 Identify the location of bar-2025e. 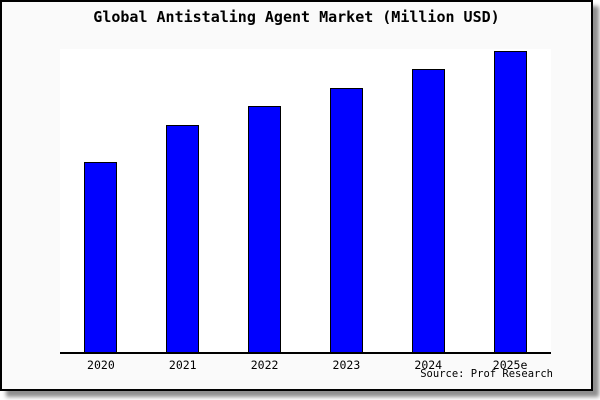
(510, 201).